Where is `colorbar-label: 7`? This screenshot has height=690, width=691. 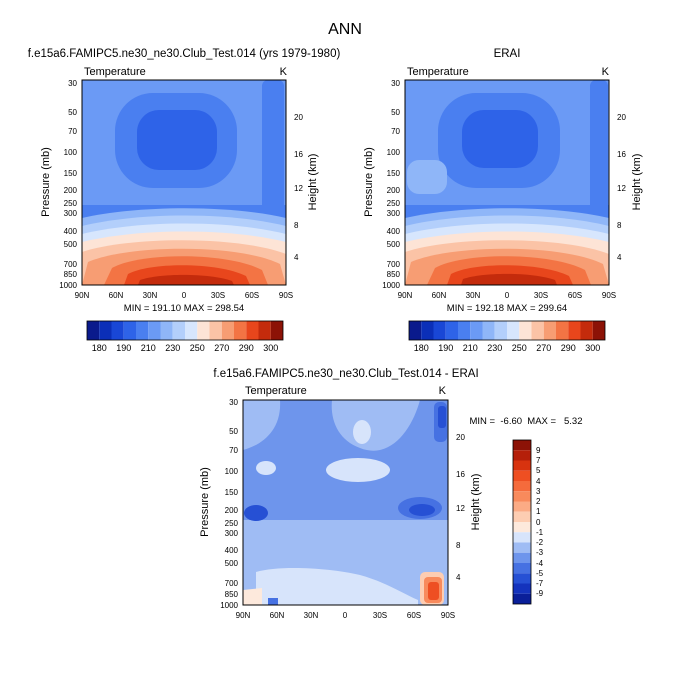
colorbar-label: 7 is located at coordinates (538, 460).